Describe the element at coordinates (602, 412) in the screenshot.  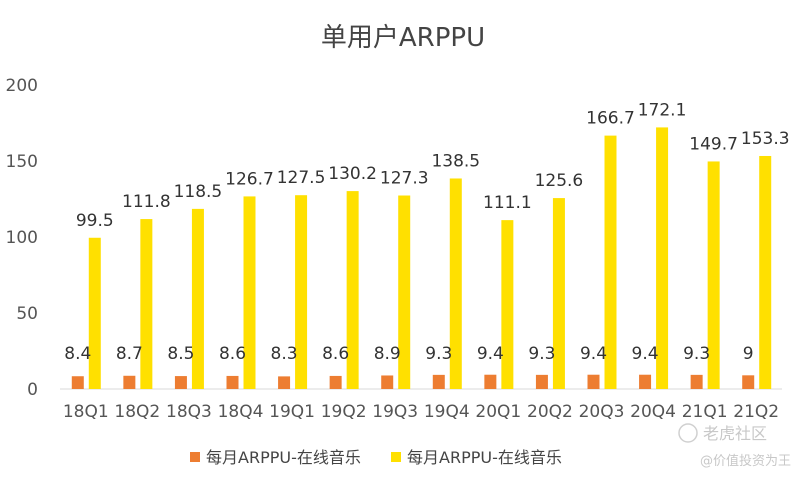
I see `x-tick-label: 20Q3` at that location.